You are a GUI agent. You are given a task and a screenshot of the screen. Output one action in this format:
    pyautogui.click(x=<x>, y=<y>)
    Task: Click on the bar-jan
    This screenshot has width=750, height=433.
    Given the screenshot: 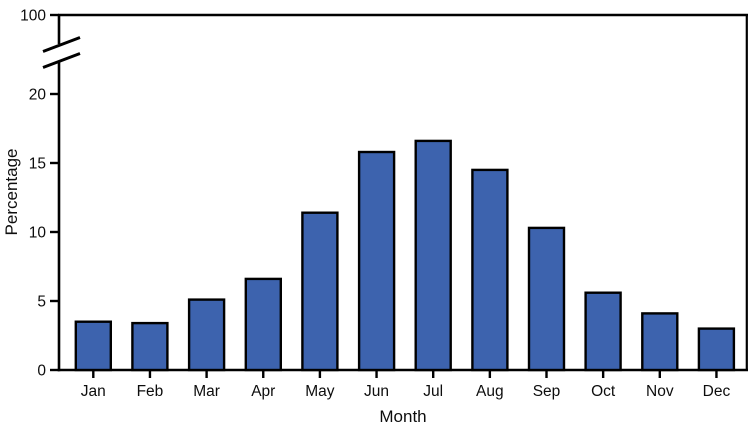 What is the action you would take?
    pyautogui.click(x=93, y=346)
    